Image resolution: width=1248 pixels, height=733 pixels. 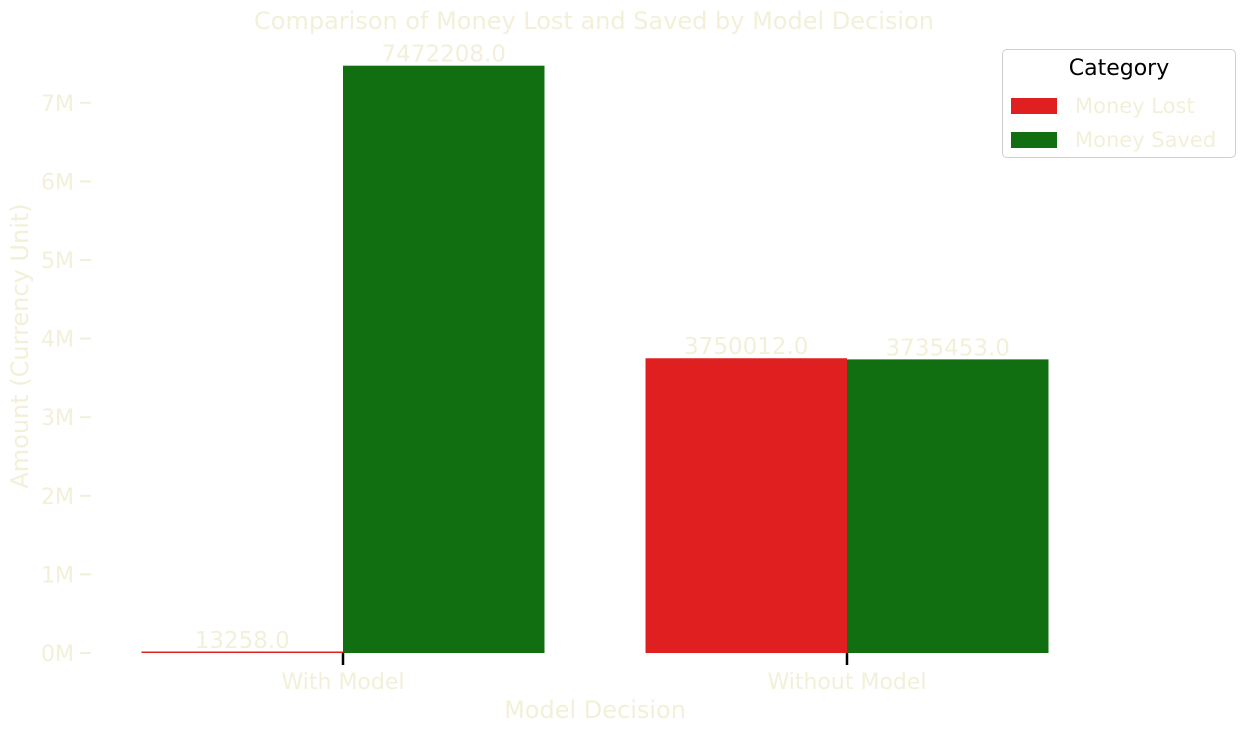 What do you see at coordinates (1119, 68) in the screenshot?
I see `legend-title: Category` at bounding box center [1119, 68].